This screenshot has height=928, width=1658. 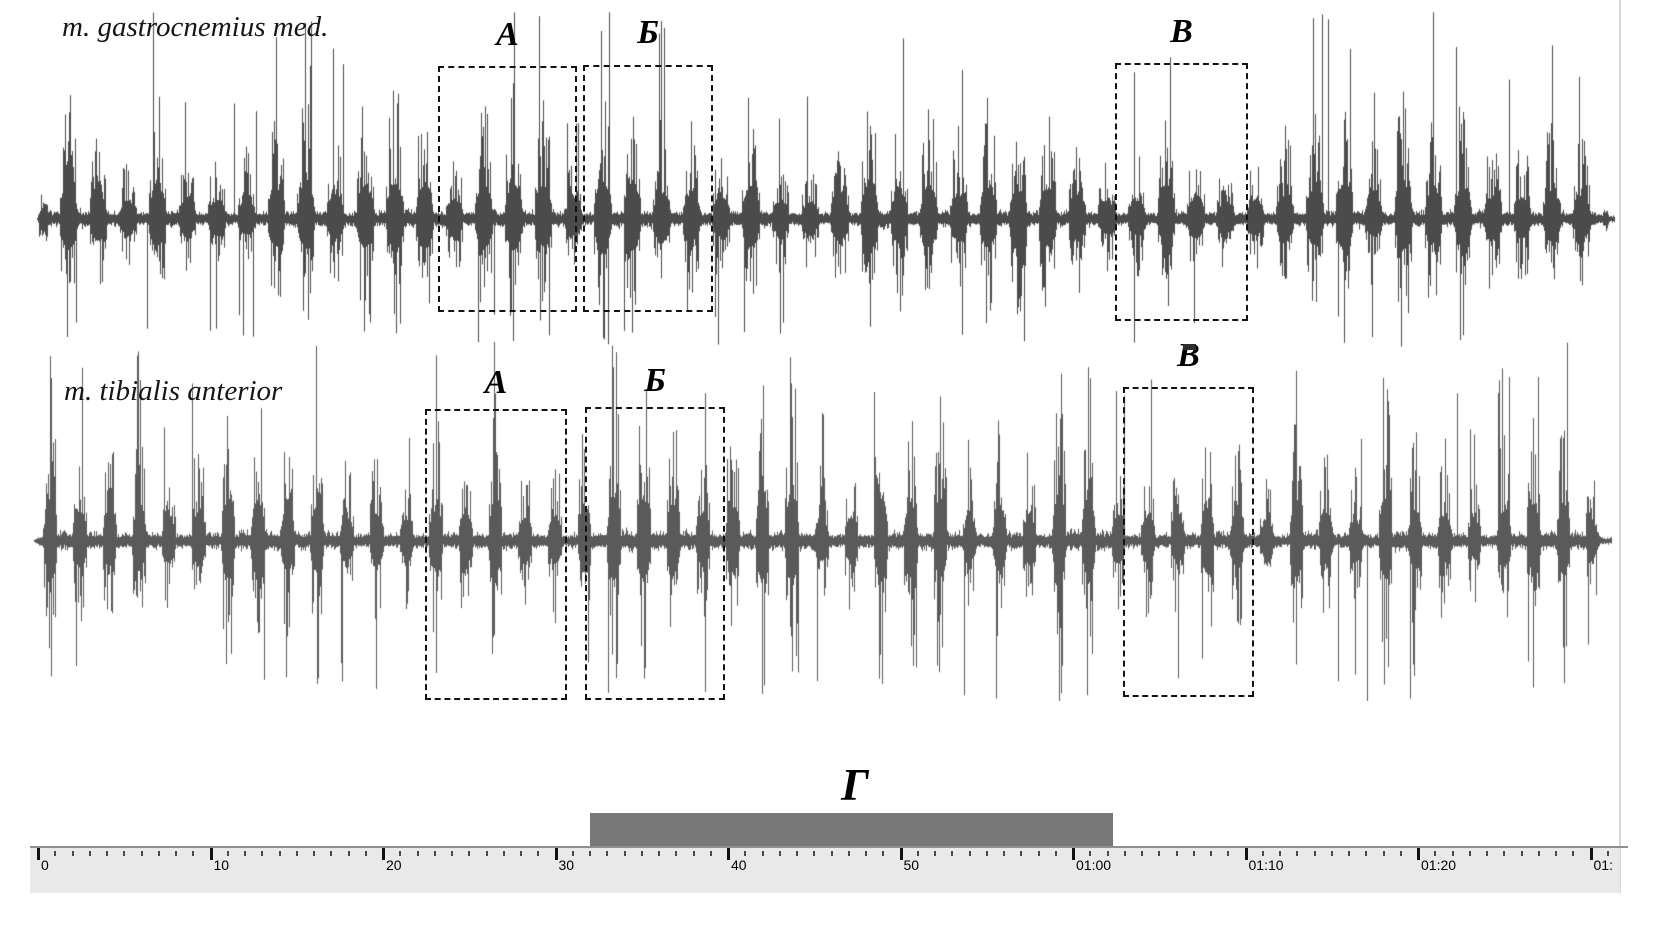 I want to click on ruler-tick-label: 01:20, so click(x=1439, y=865).